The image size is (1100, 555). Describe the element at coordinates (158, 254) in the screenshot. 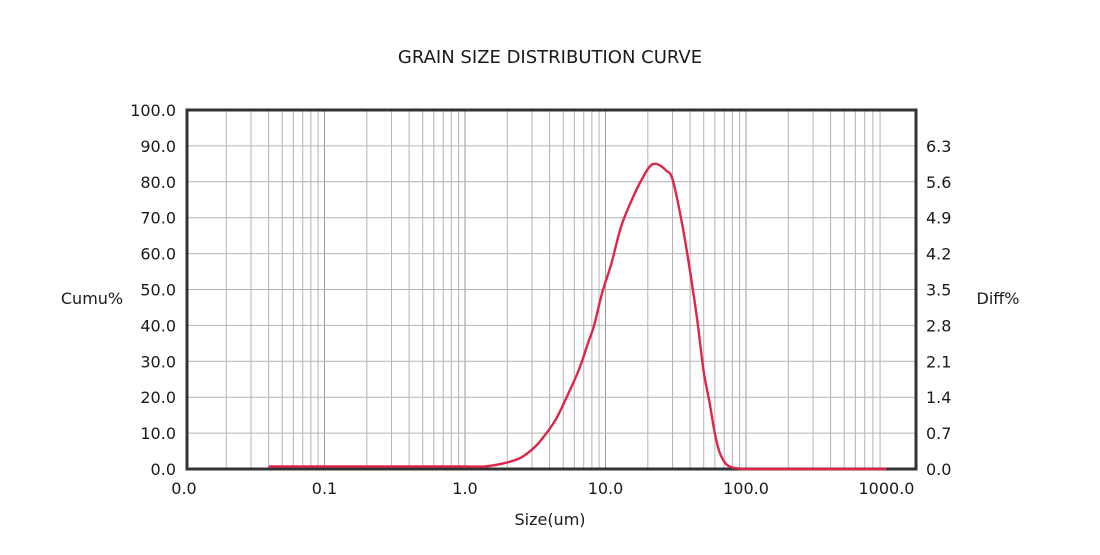

I see `left-y-tick-label: 60.0` at that location.